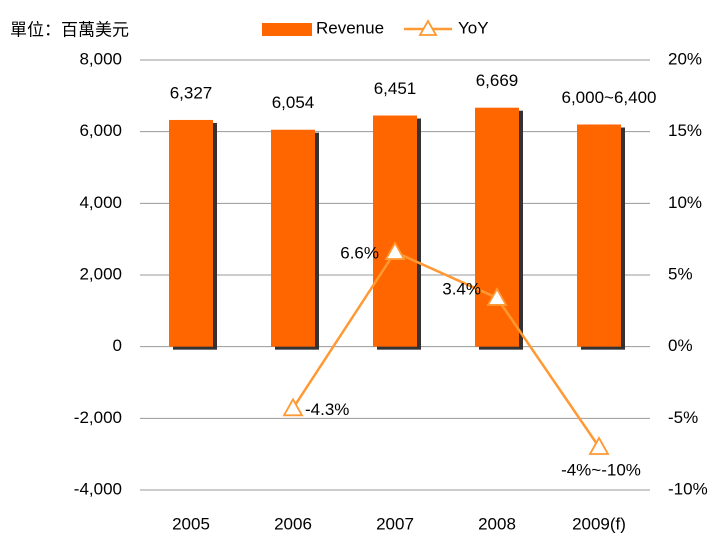 The height and width of the screenshot is (538, 722). Describe the element at coordinates (100, 202) in the screenshot. I see `y-tick-label: 4,000` at that location.